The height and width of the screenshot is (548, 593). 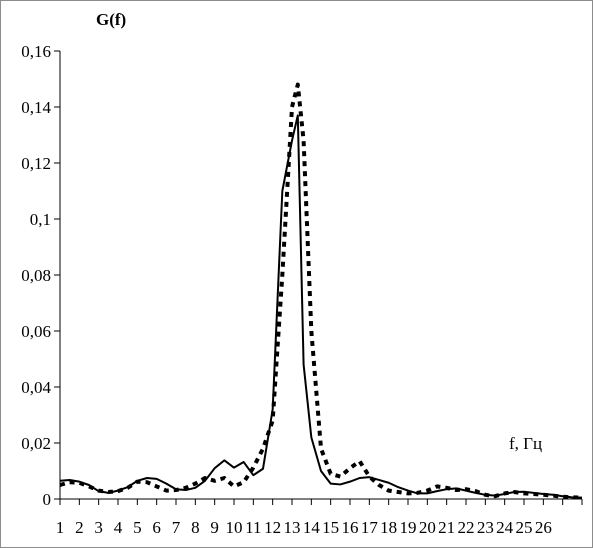 What do you see at coordinates (40, 219) in the screenshot?
I see `y-tick-label: 0,1` at bounding box center [40, 219].